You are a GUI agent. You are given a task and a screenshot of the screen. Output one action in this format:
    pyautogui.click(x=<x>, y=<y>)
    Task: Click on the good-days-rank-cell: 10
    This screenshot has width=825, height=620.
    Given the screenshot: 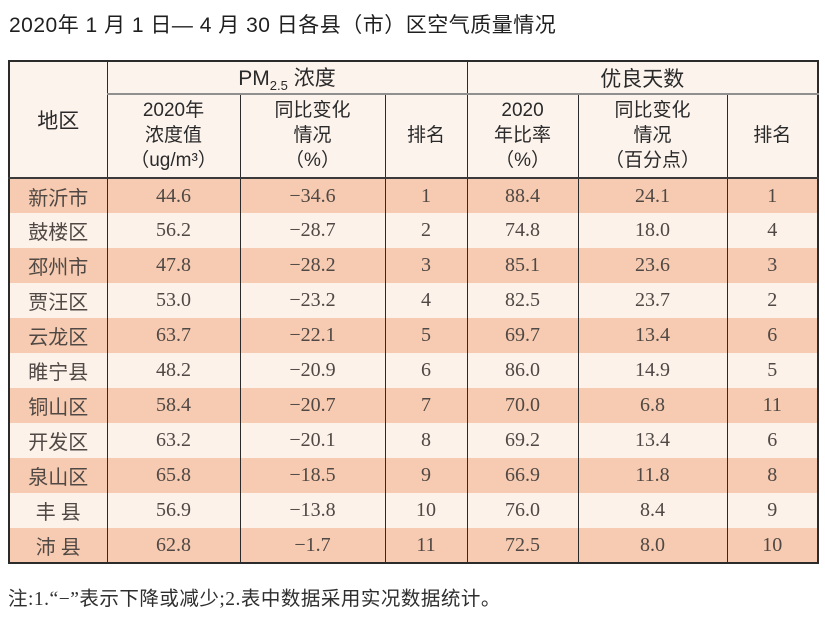 What is the action you would take?
    pyautogui.click(x=772, y=546)
    